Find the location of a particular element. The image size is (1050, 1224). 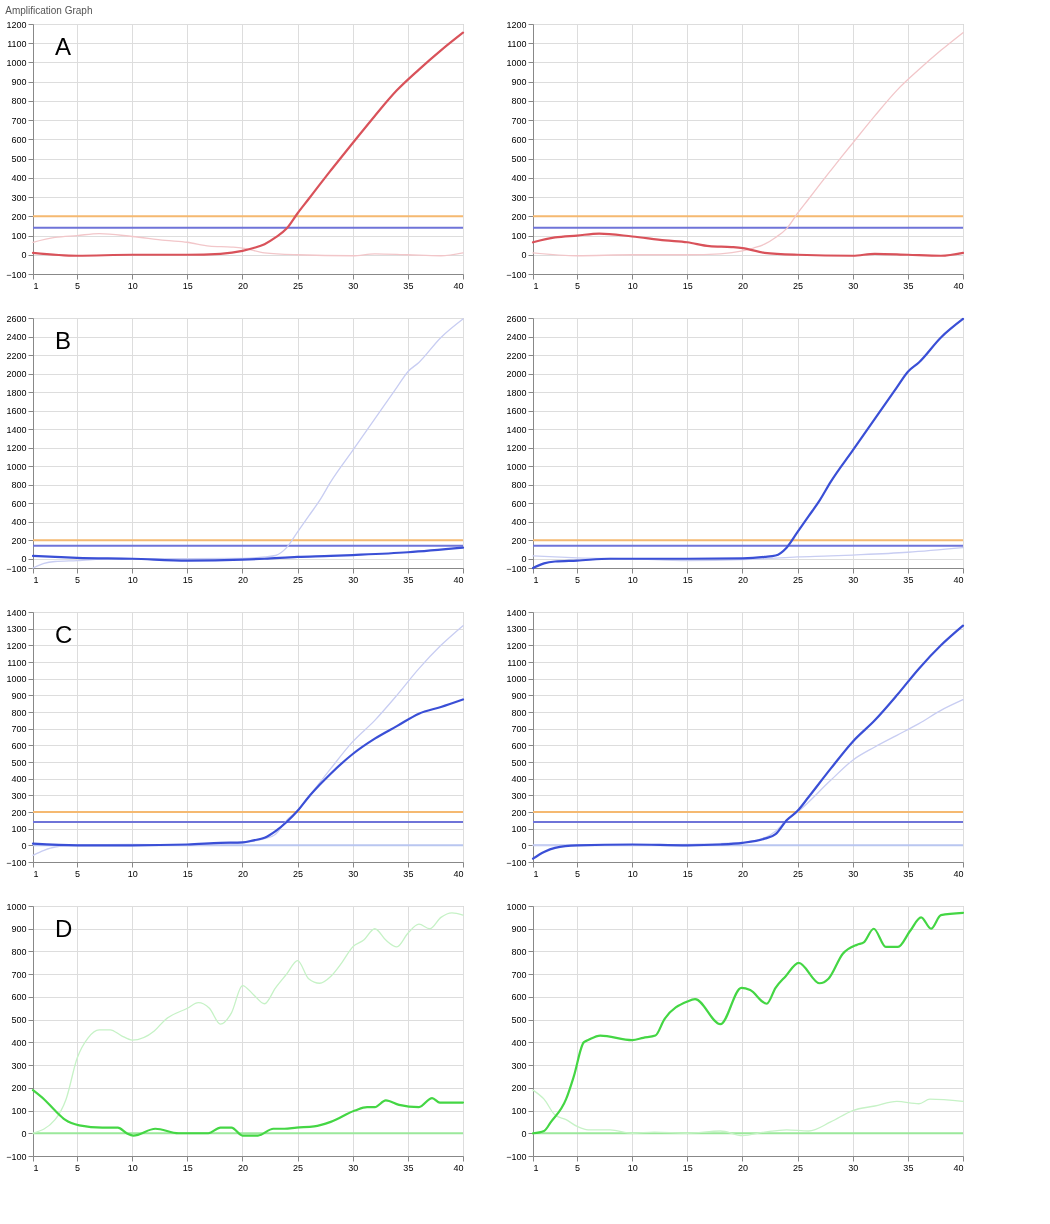

y-tick-label: 2200 is located at coordinates (16, 355).